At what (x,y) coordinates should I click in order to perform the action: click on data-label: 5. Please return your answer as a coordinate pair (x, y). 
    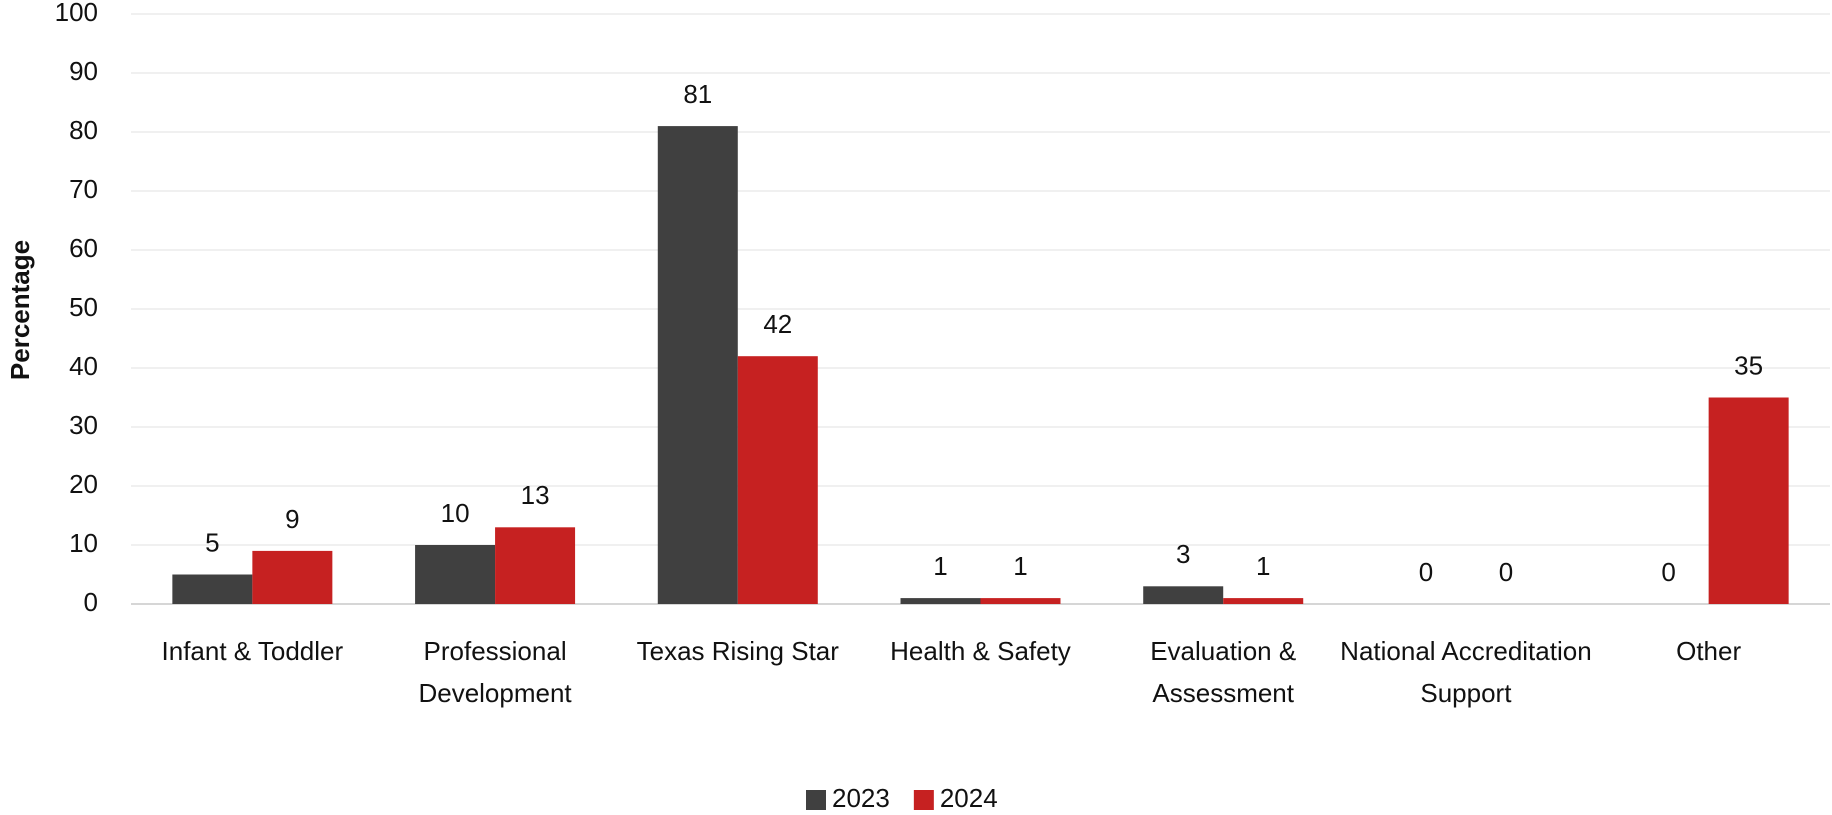
    Looking at the image, I should click on (212, 542).